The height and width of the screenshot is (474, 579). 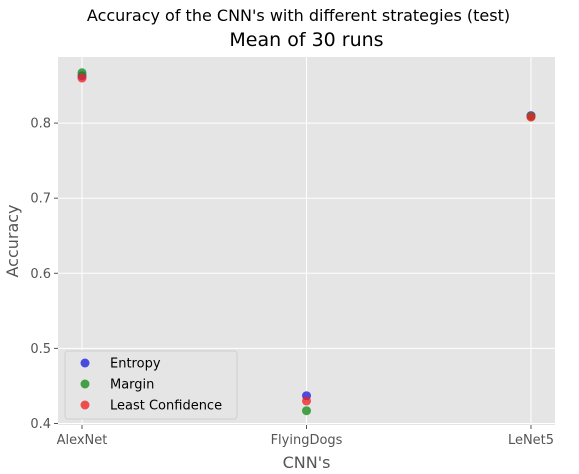 I want to click on x-tick-label: LeNet5, so click(x=531, y=440).